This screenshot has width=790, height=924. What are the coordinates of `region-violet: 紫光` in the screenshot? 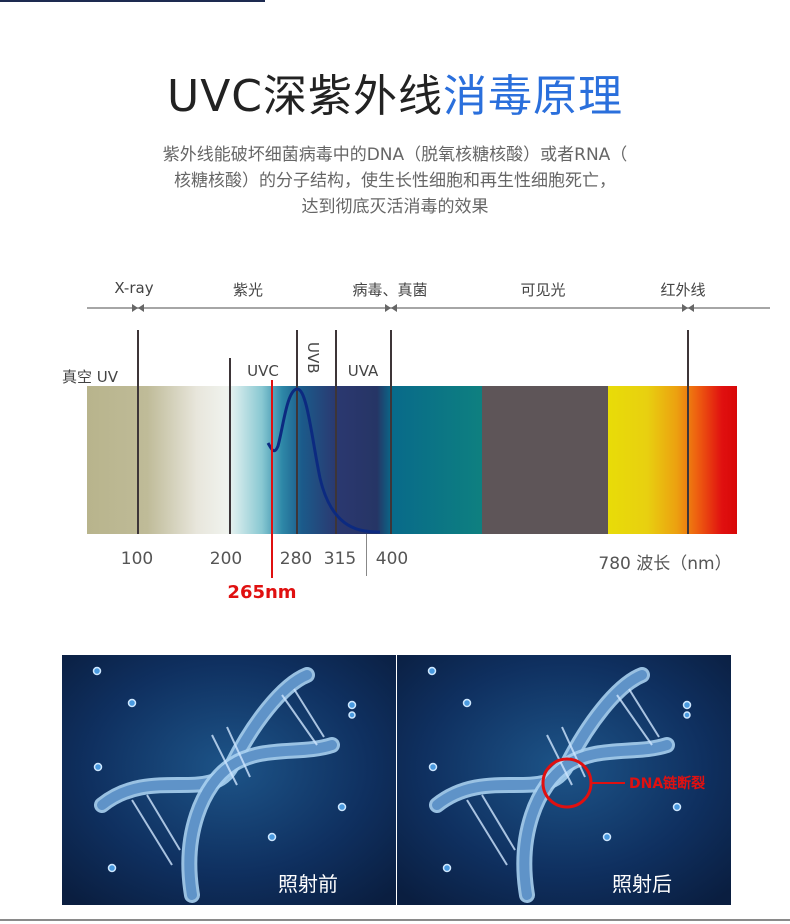 It's located at (248, 290).